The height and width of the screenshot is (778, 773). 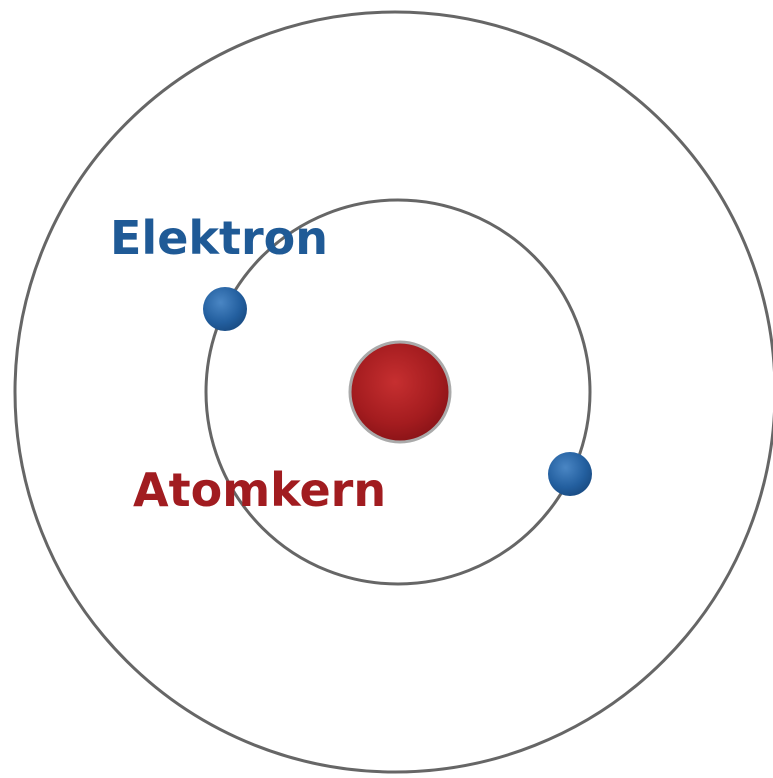 What do you see at coordinates (259, 490) in the screenshot?
I see `nucleus-label: Atomkern` at bounding box center [259, 490].